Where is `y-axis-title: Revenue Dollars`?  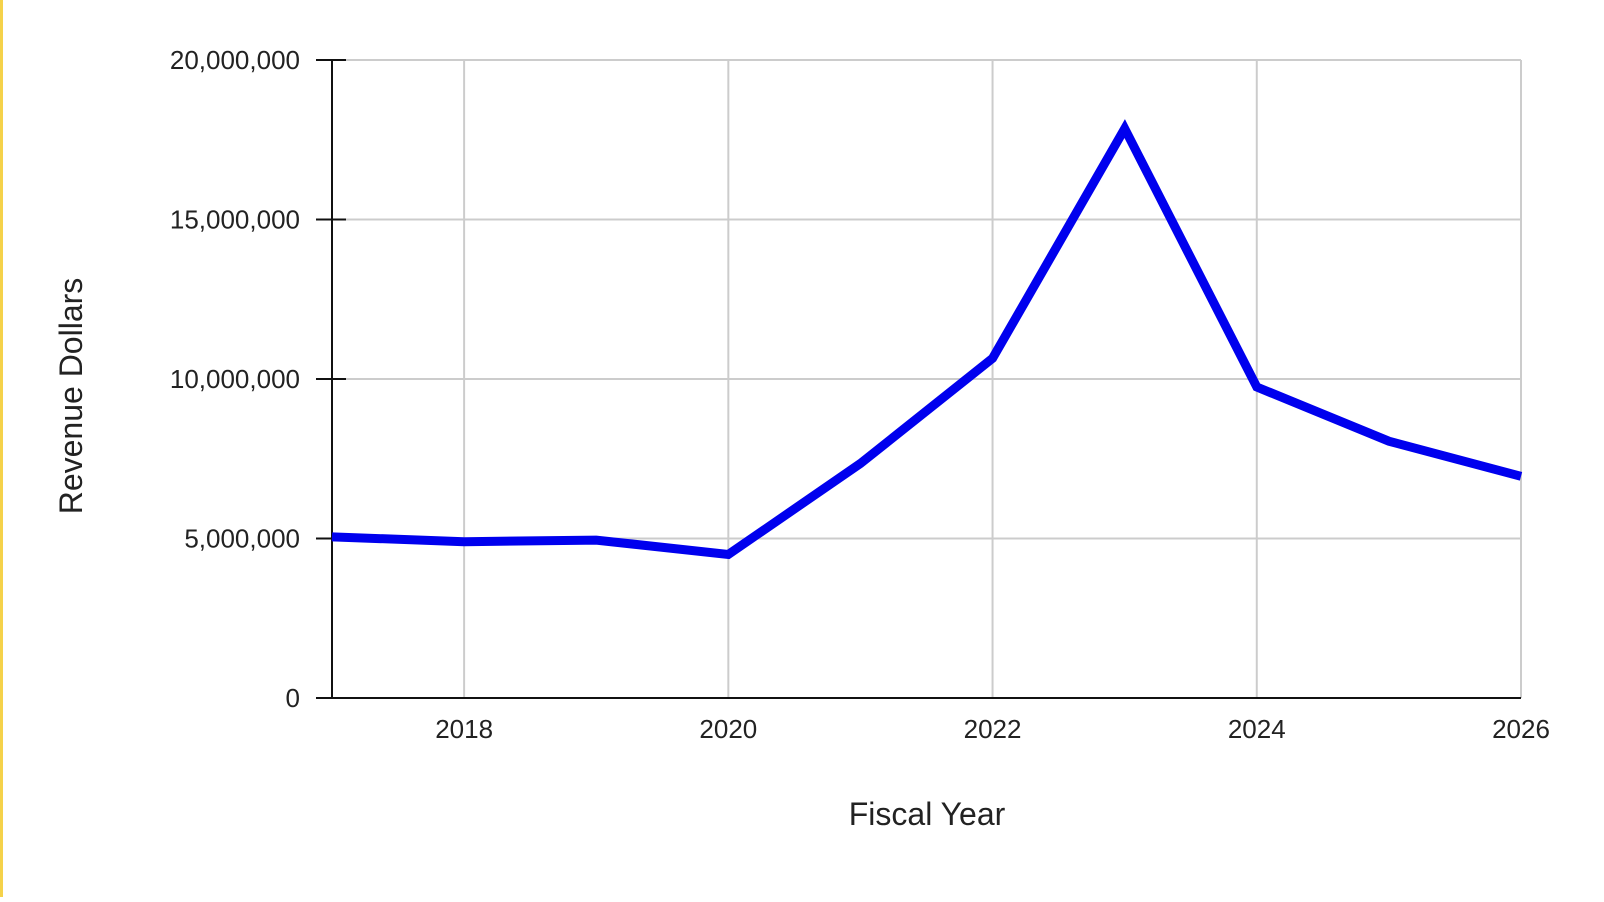
y-axis-title: Revenue Dollars is located at coordinates (71, 396).